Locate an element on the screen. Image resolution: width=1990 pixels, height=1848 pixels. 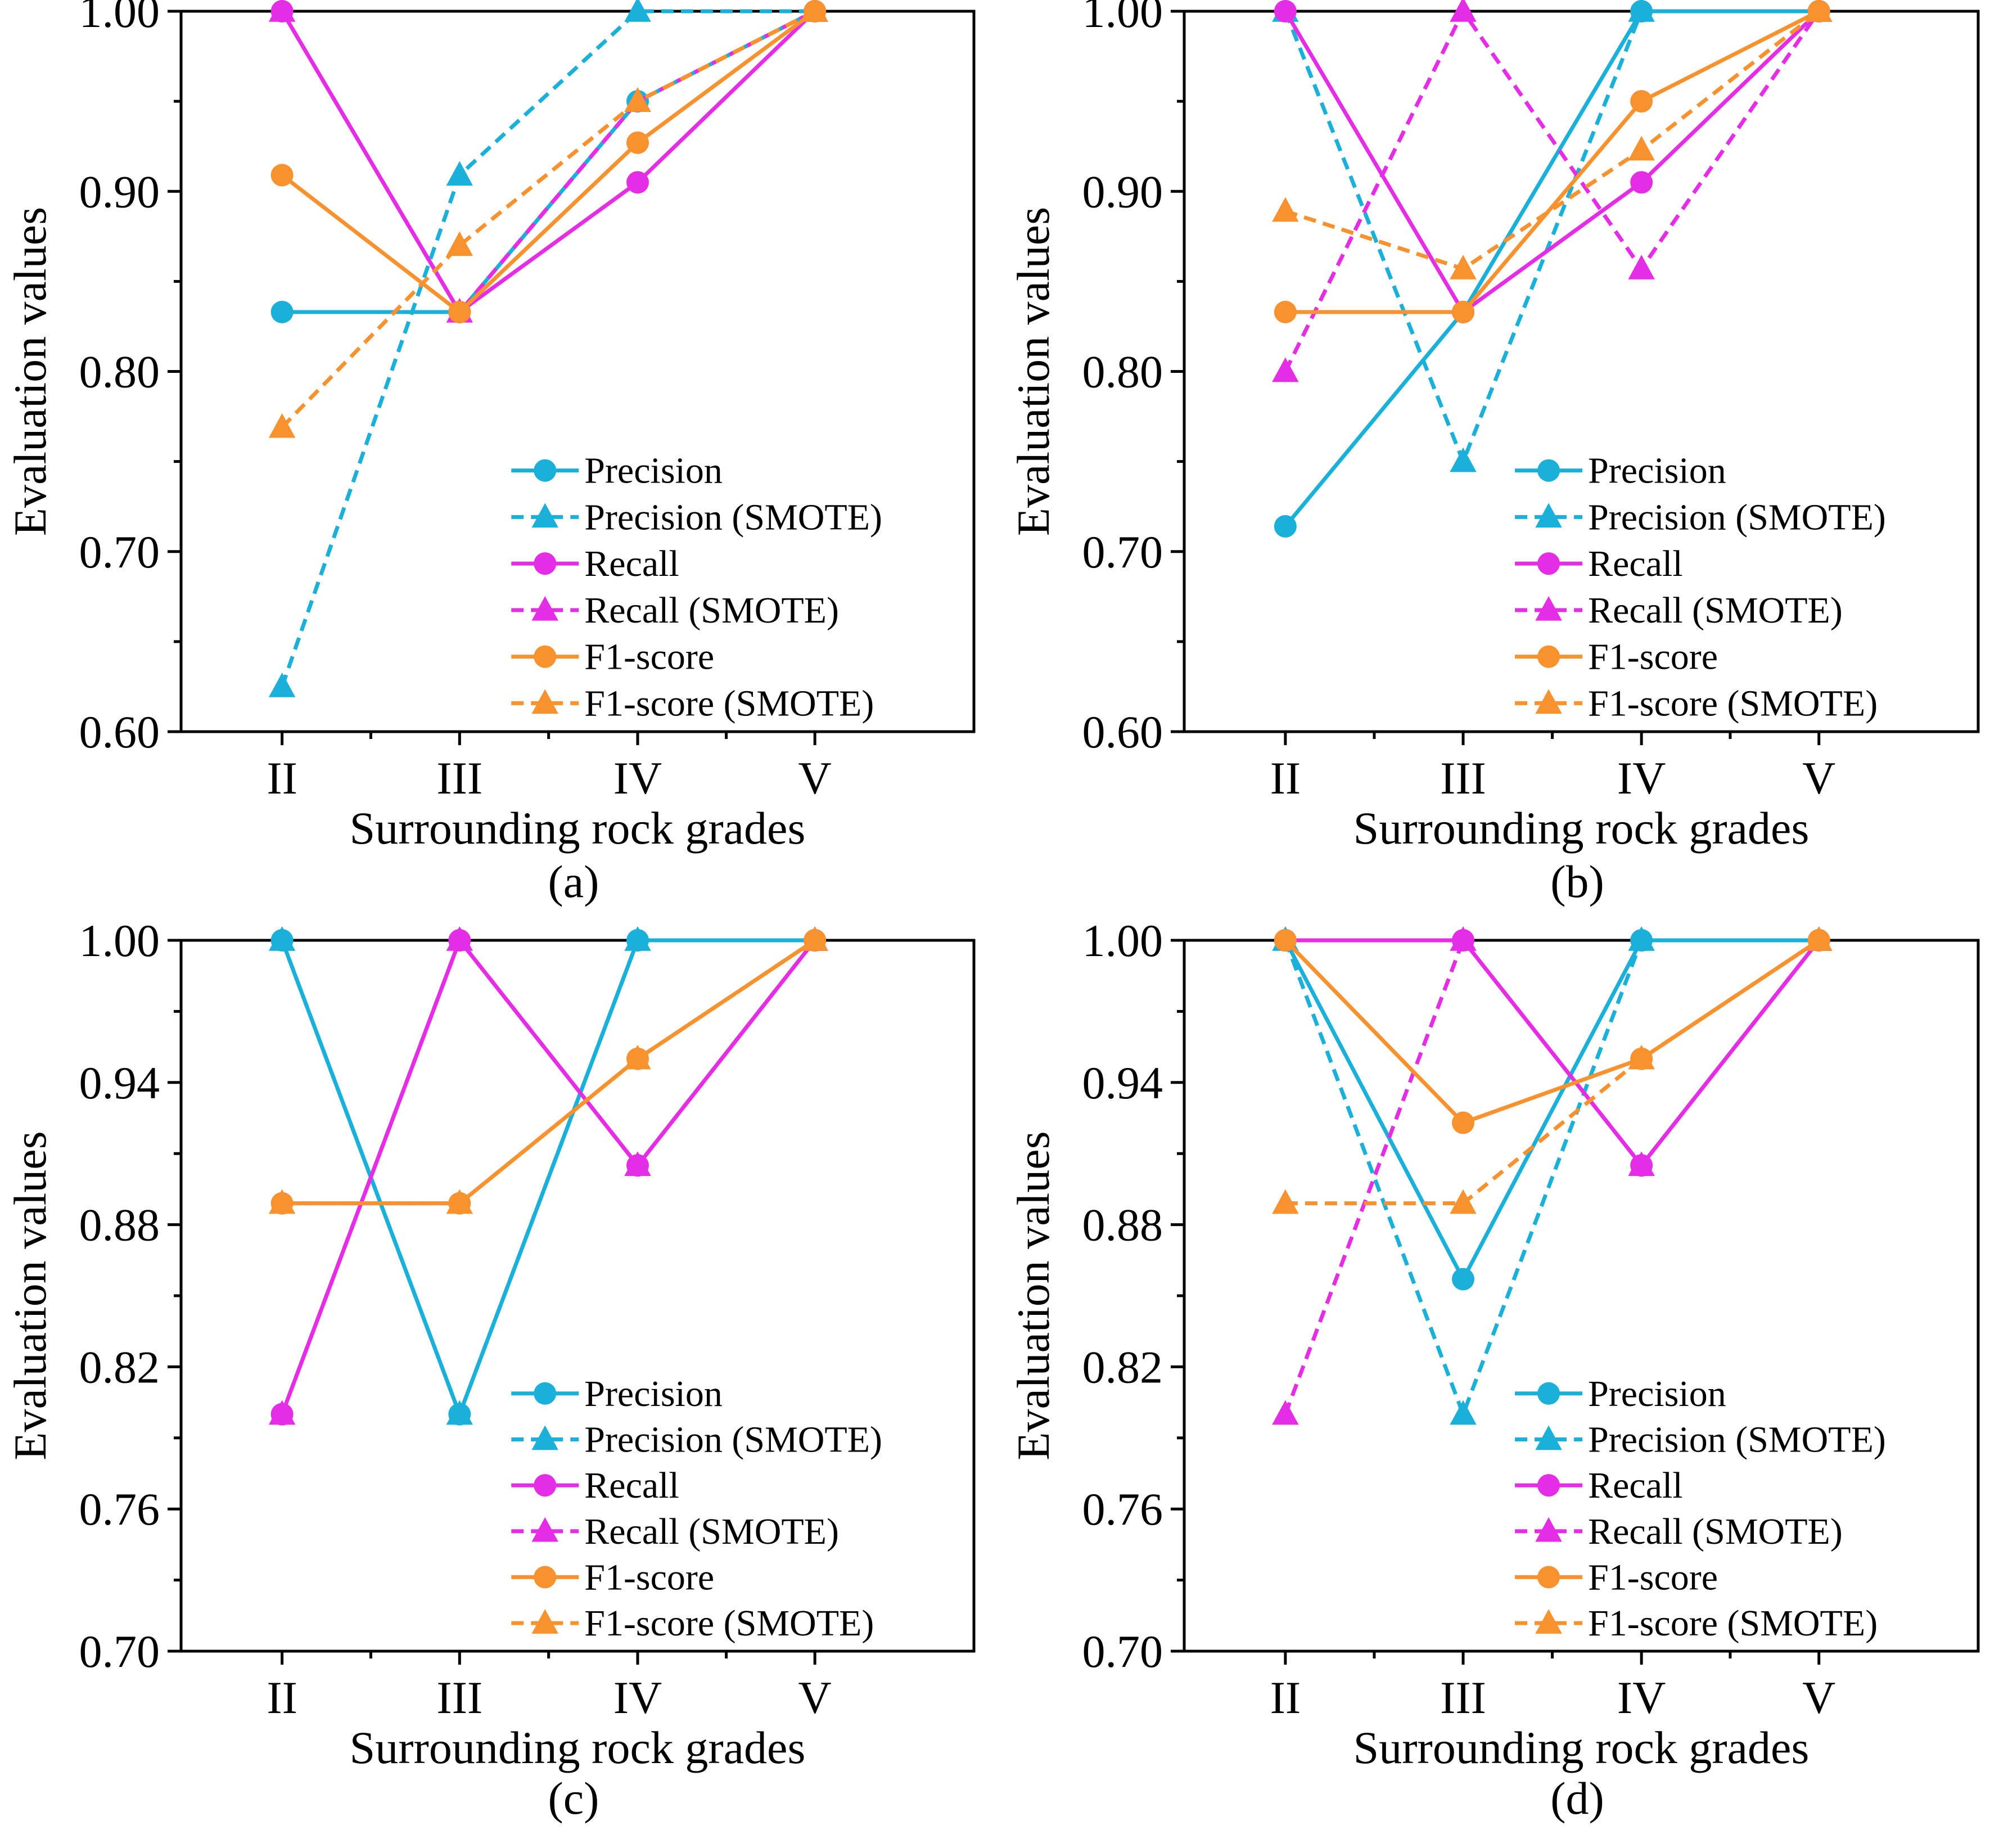
panel-caption: (c) is located at coordinates (573, 1798).